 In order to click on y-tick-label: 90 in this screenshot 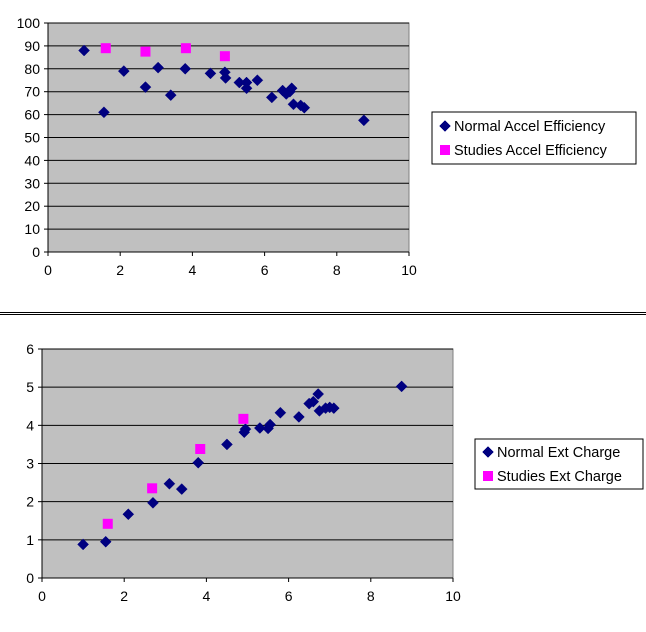, I will do `click(32, 46)`.